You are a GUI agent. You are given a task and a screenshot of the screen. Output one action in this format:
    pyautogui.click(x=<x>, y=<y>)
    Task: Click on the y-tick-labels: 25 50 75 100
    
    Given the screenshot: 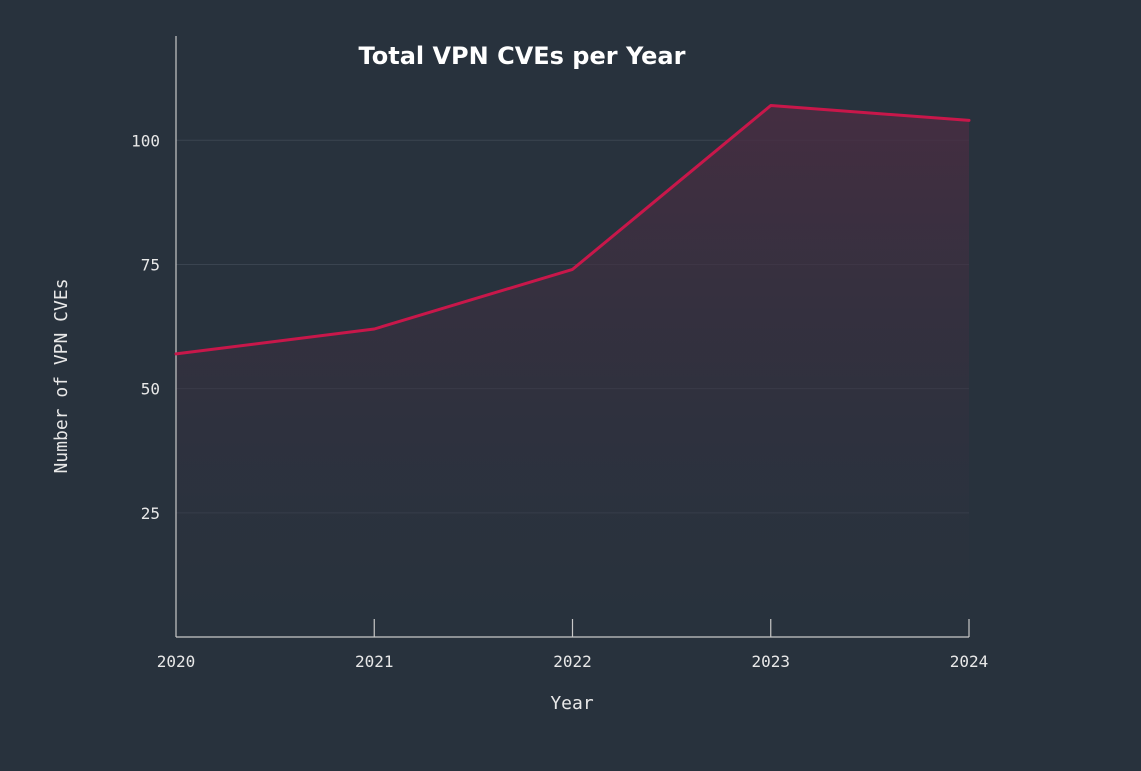 What is the action you would take?
    pyautogui.click(x=145, y=327)
    